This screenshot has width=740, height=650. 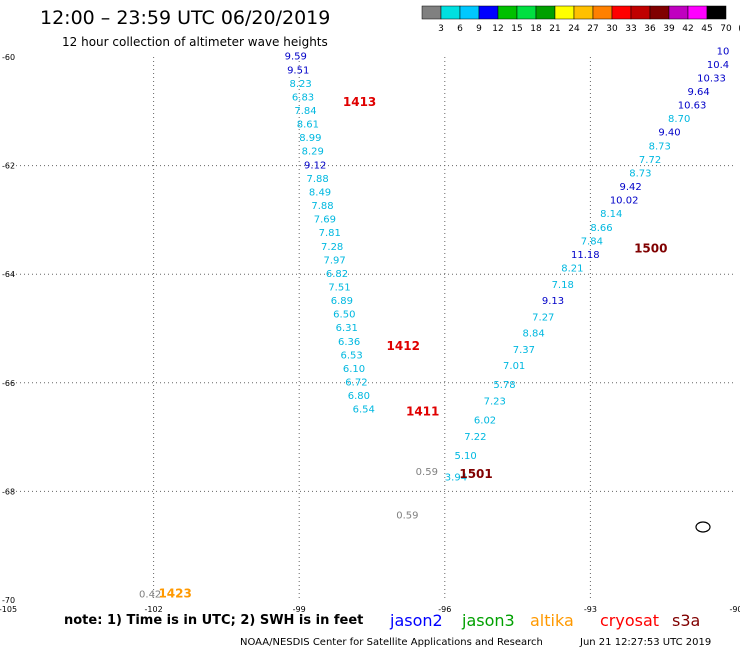 What do you see at coordinates (298, 70) in the screenshot?
I see `wave-height-label: 9.51` at bounding box center [298, 70].